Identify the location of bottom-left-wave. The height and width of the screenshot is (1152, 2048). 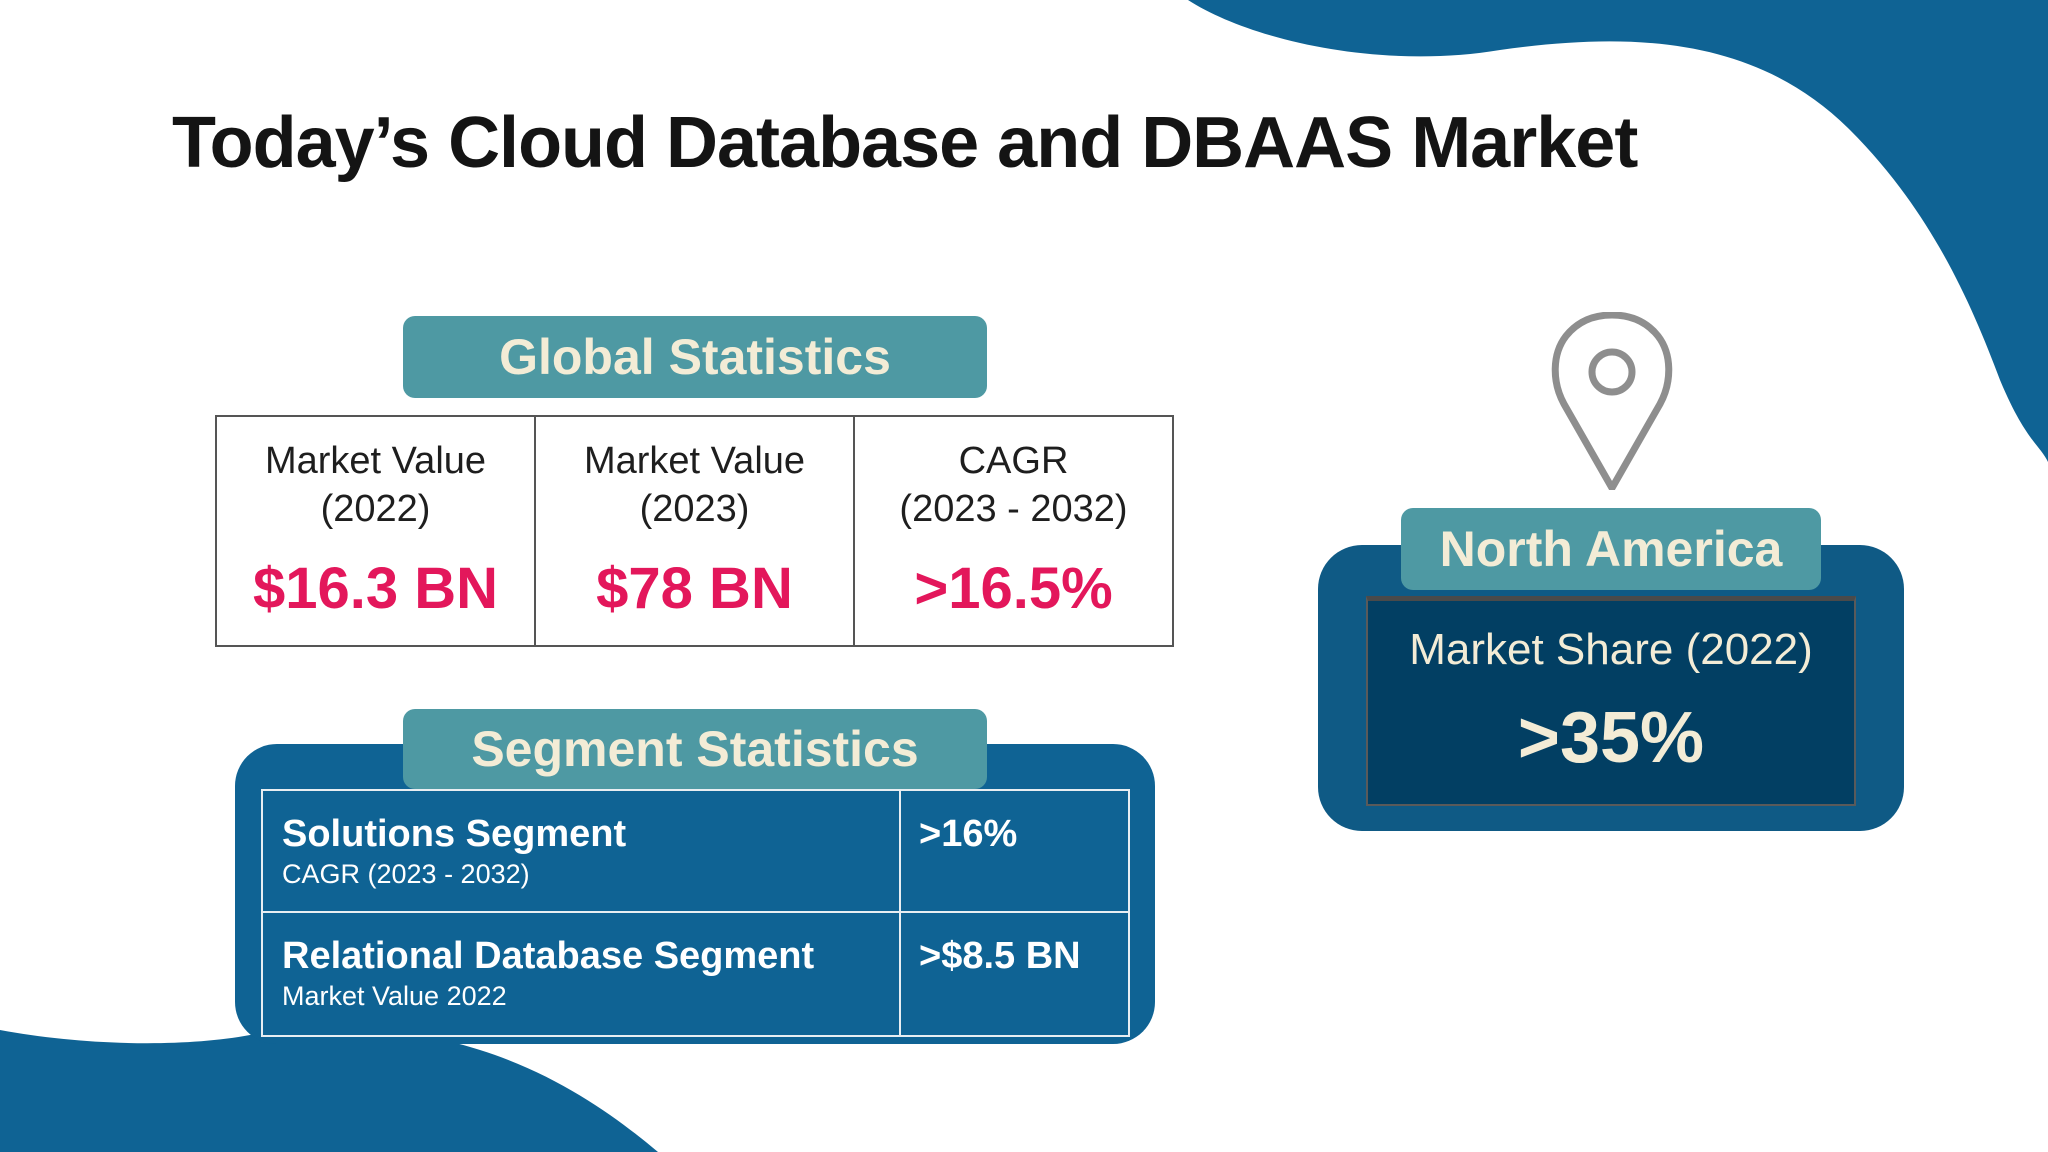
(329, 1091).